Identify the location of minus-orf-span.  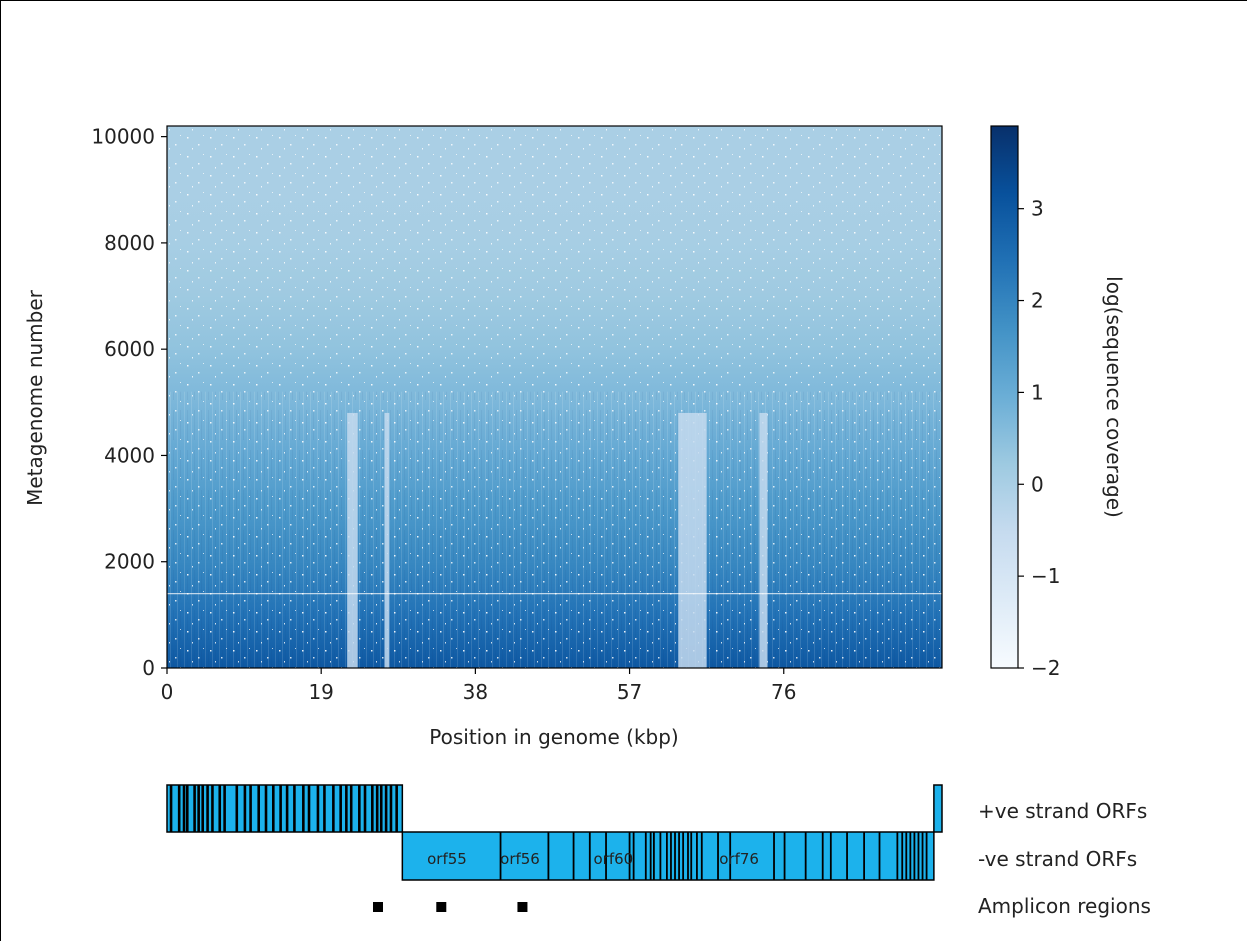
(668, 856).